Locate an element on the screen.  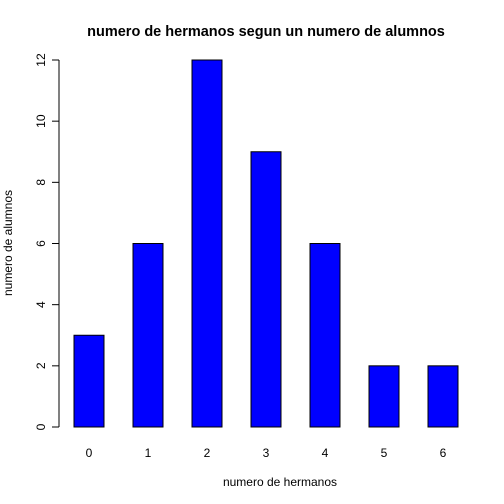
x-tick-label: 4 is located at coordinates (325, 453).